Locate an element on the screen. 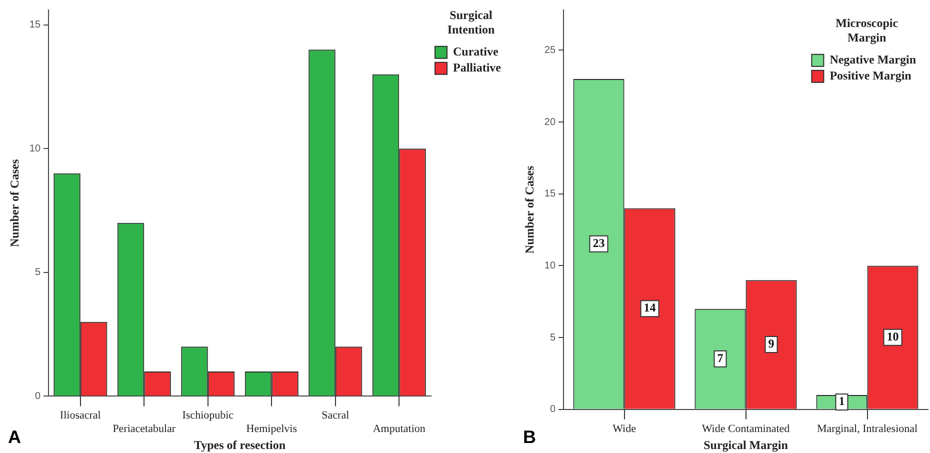 This screenshot has height=453, width=930. x-axis-title: Surgical Margin is located at coordinates (746, 445).